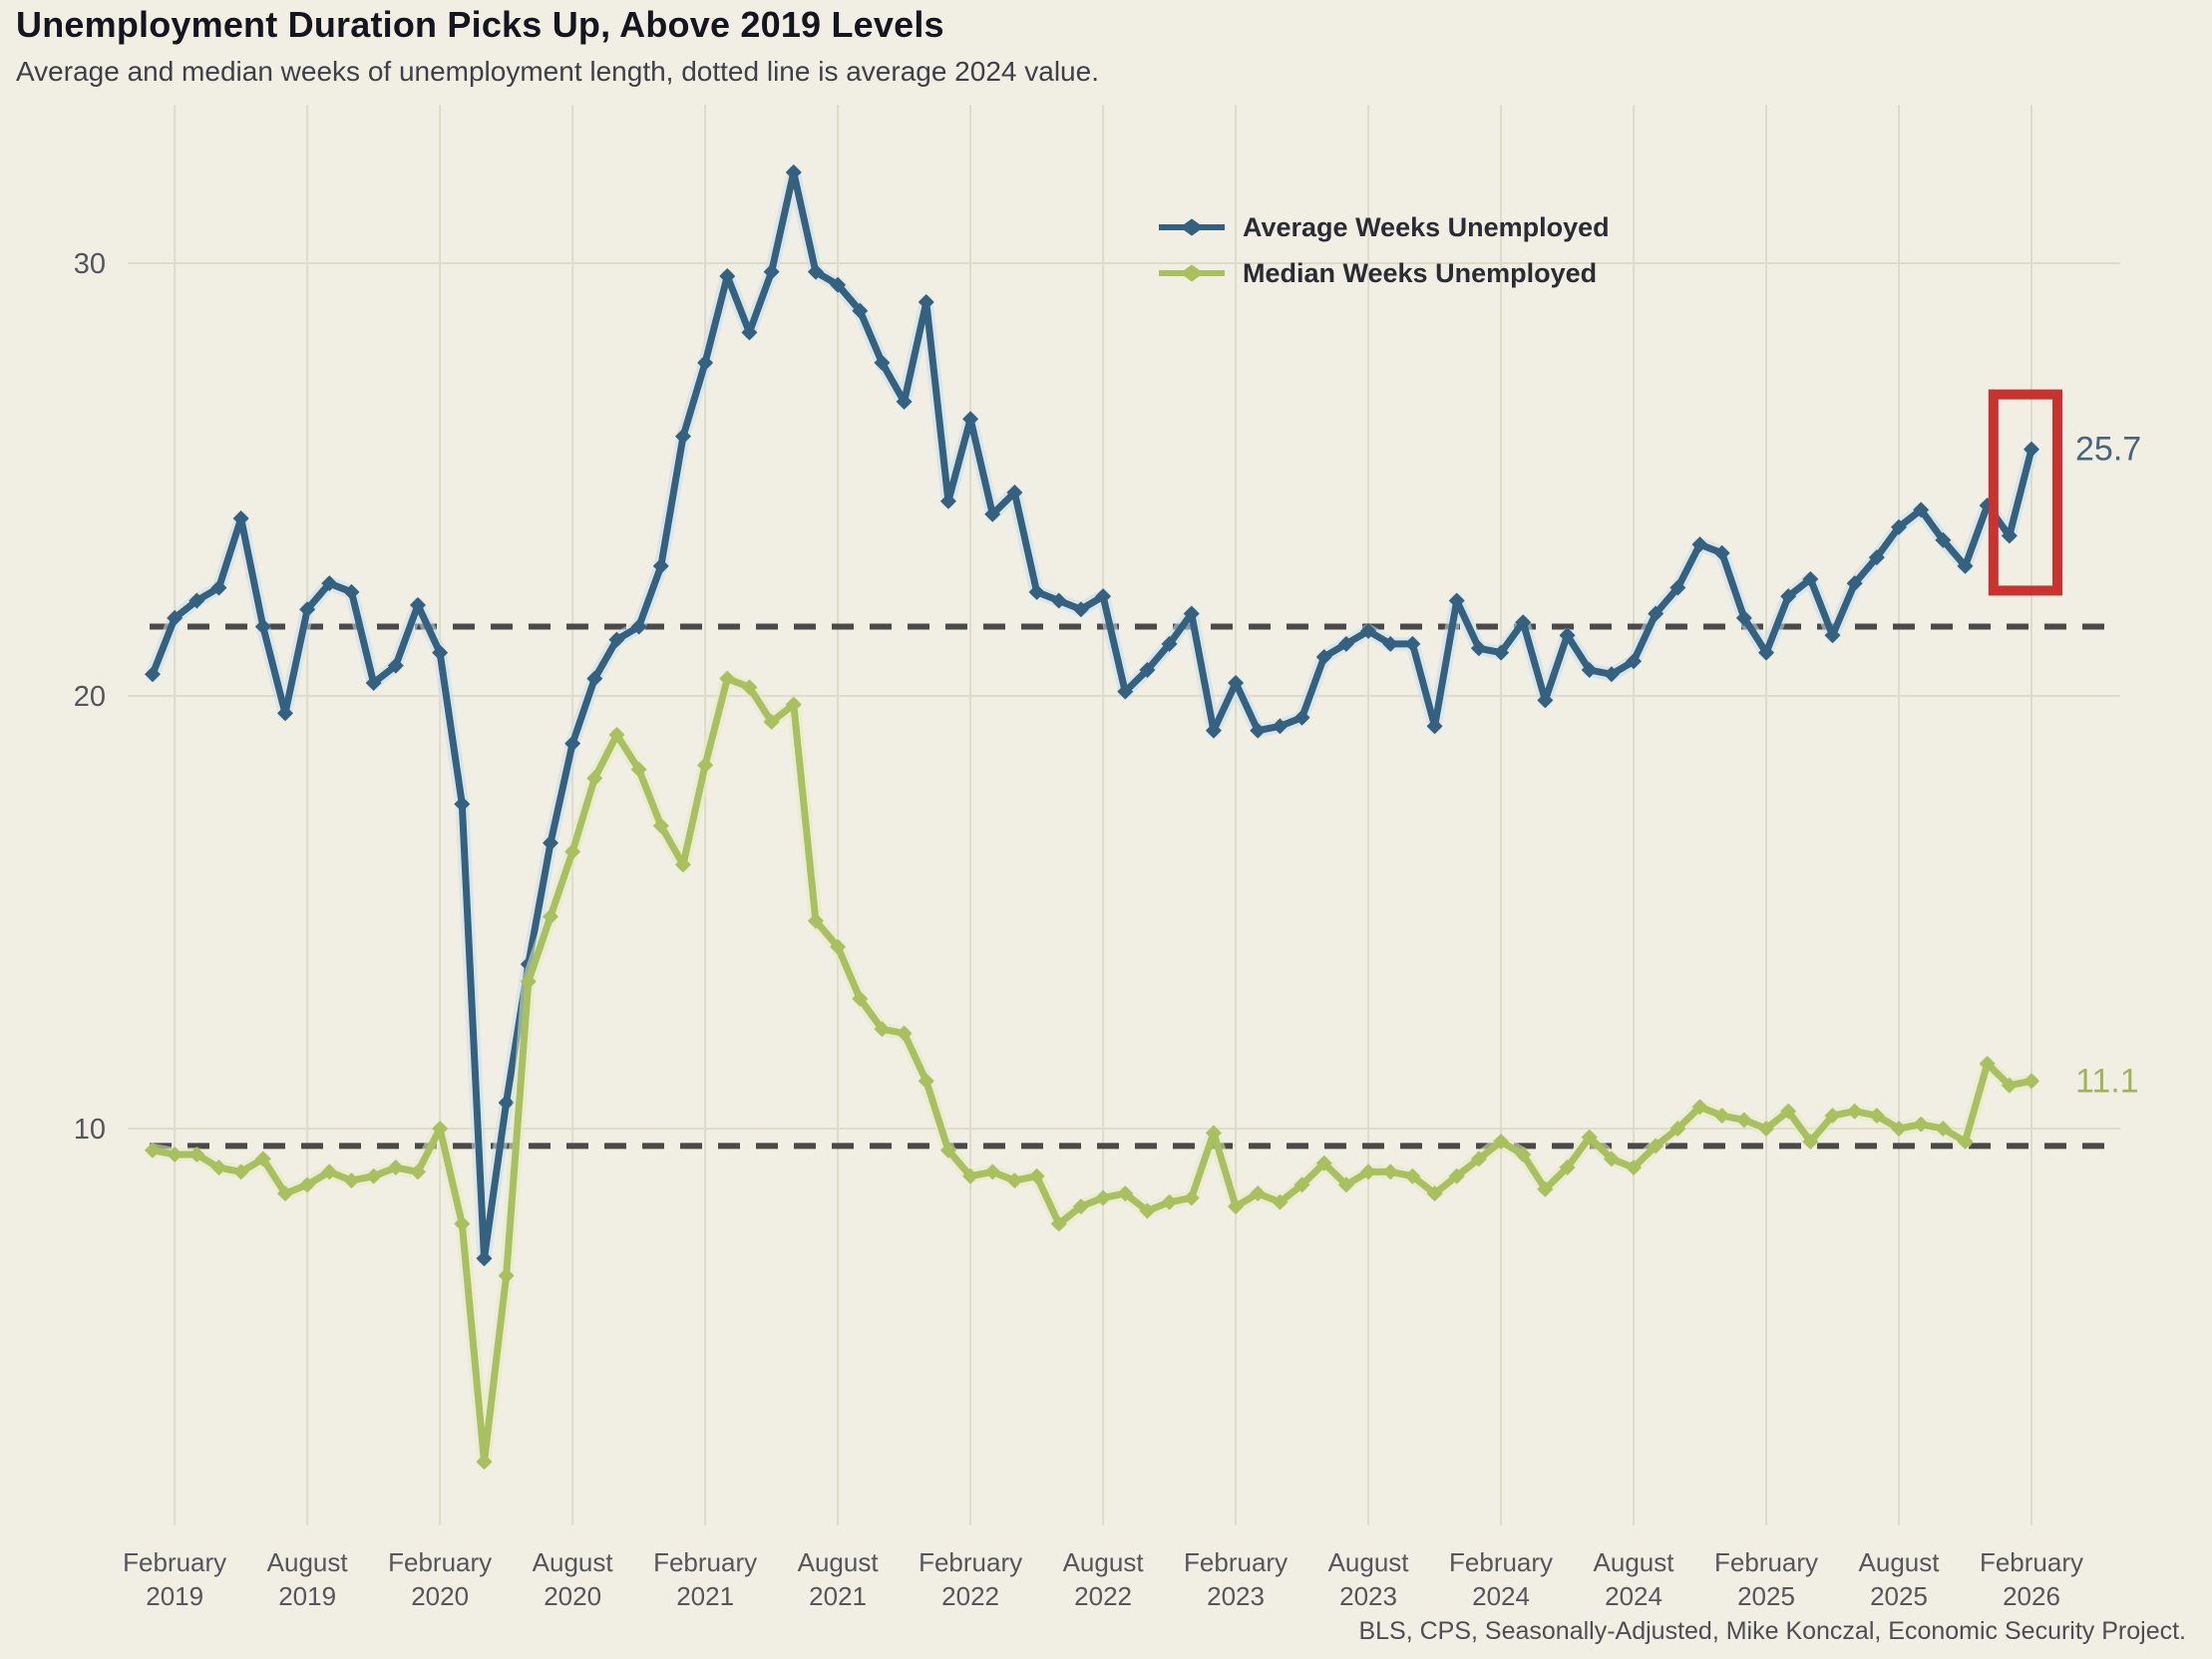  Describe the element at coordinates (1368, 1596) in the screenshot. I see `x-axis-tick-year: 2023` at that location.